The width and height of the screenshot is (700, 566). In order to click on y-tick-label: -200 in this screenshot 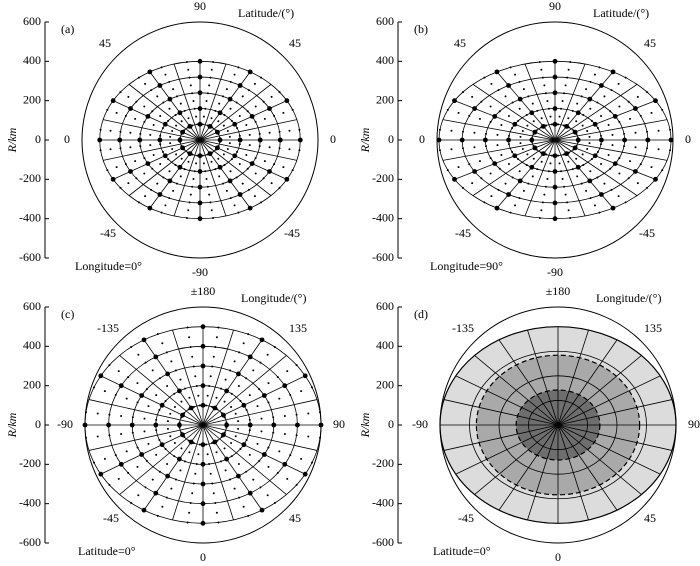, I will do `click(383, 178)`.